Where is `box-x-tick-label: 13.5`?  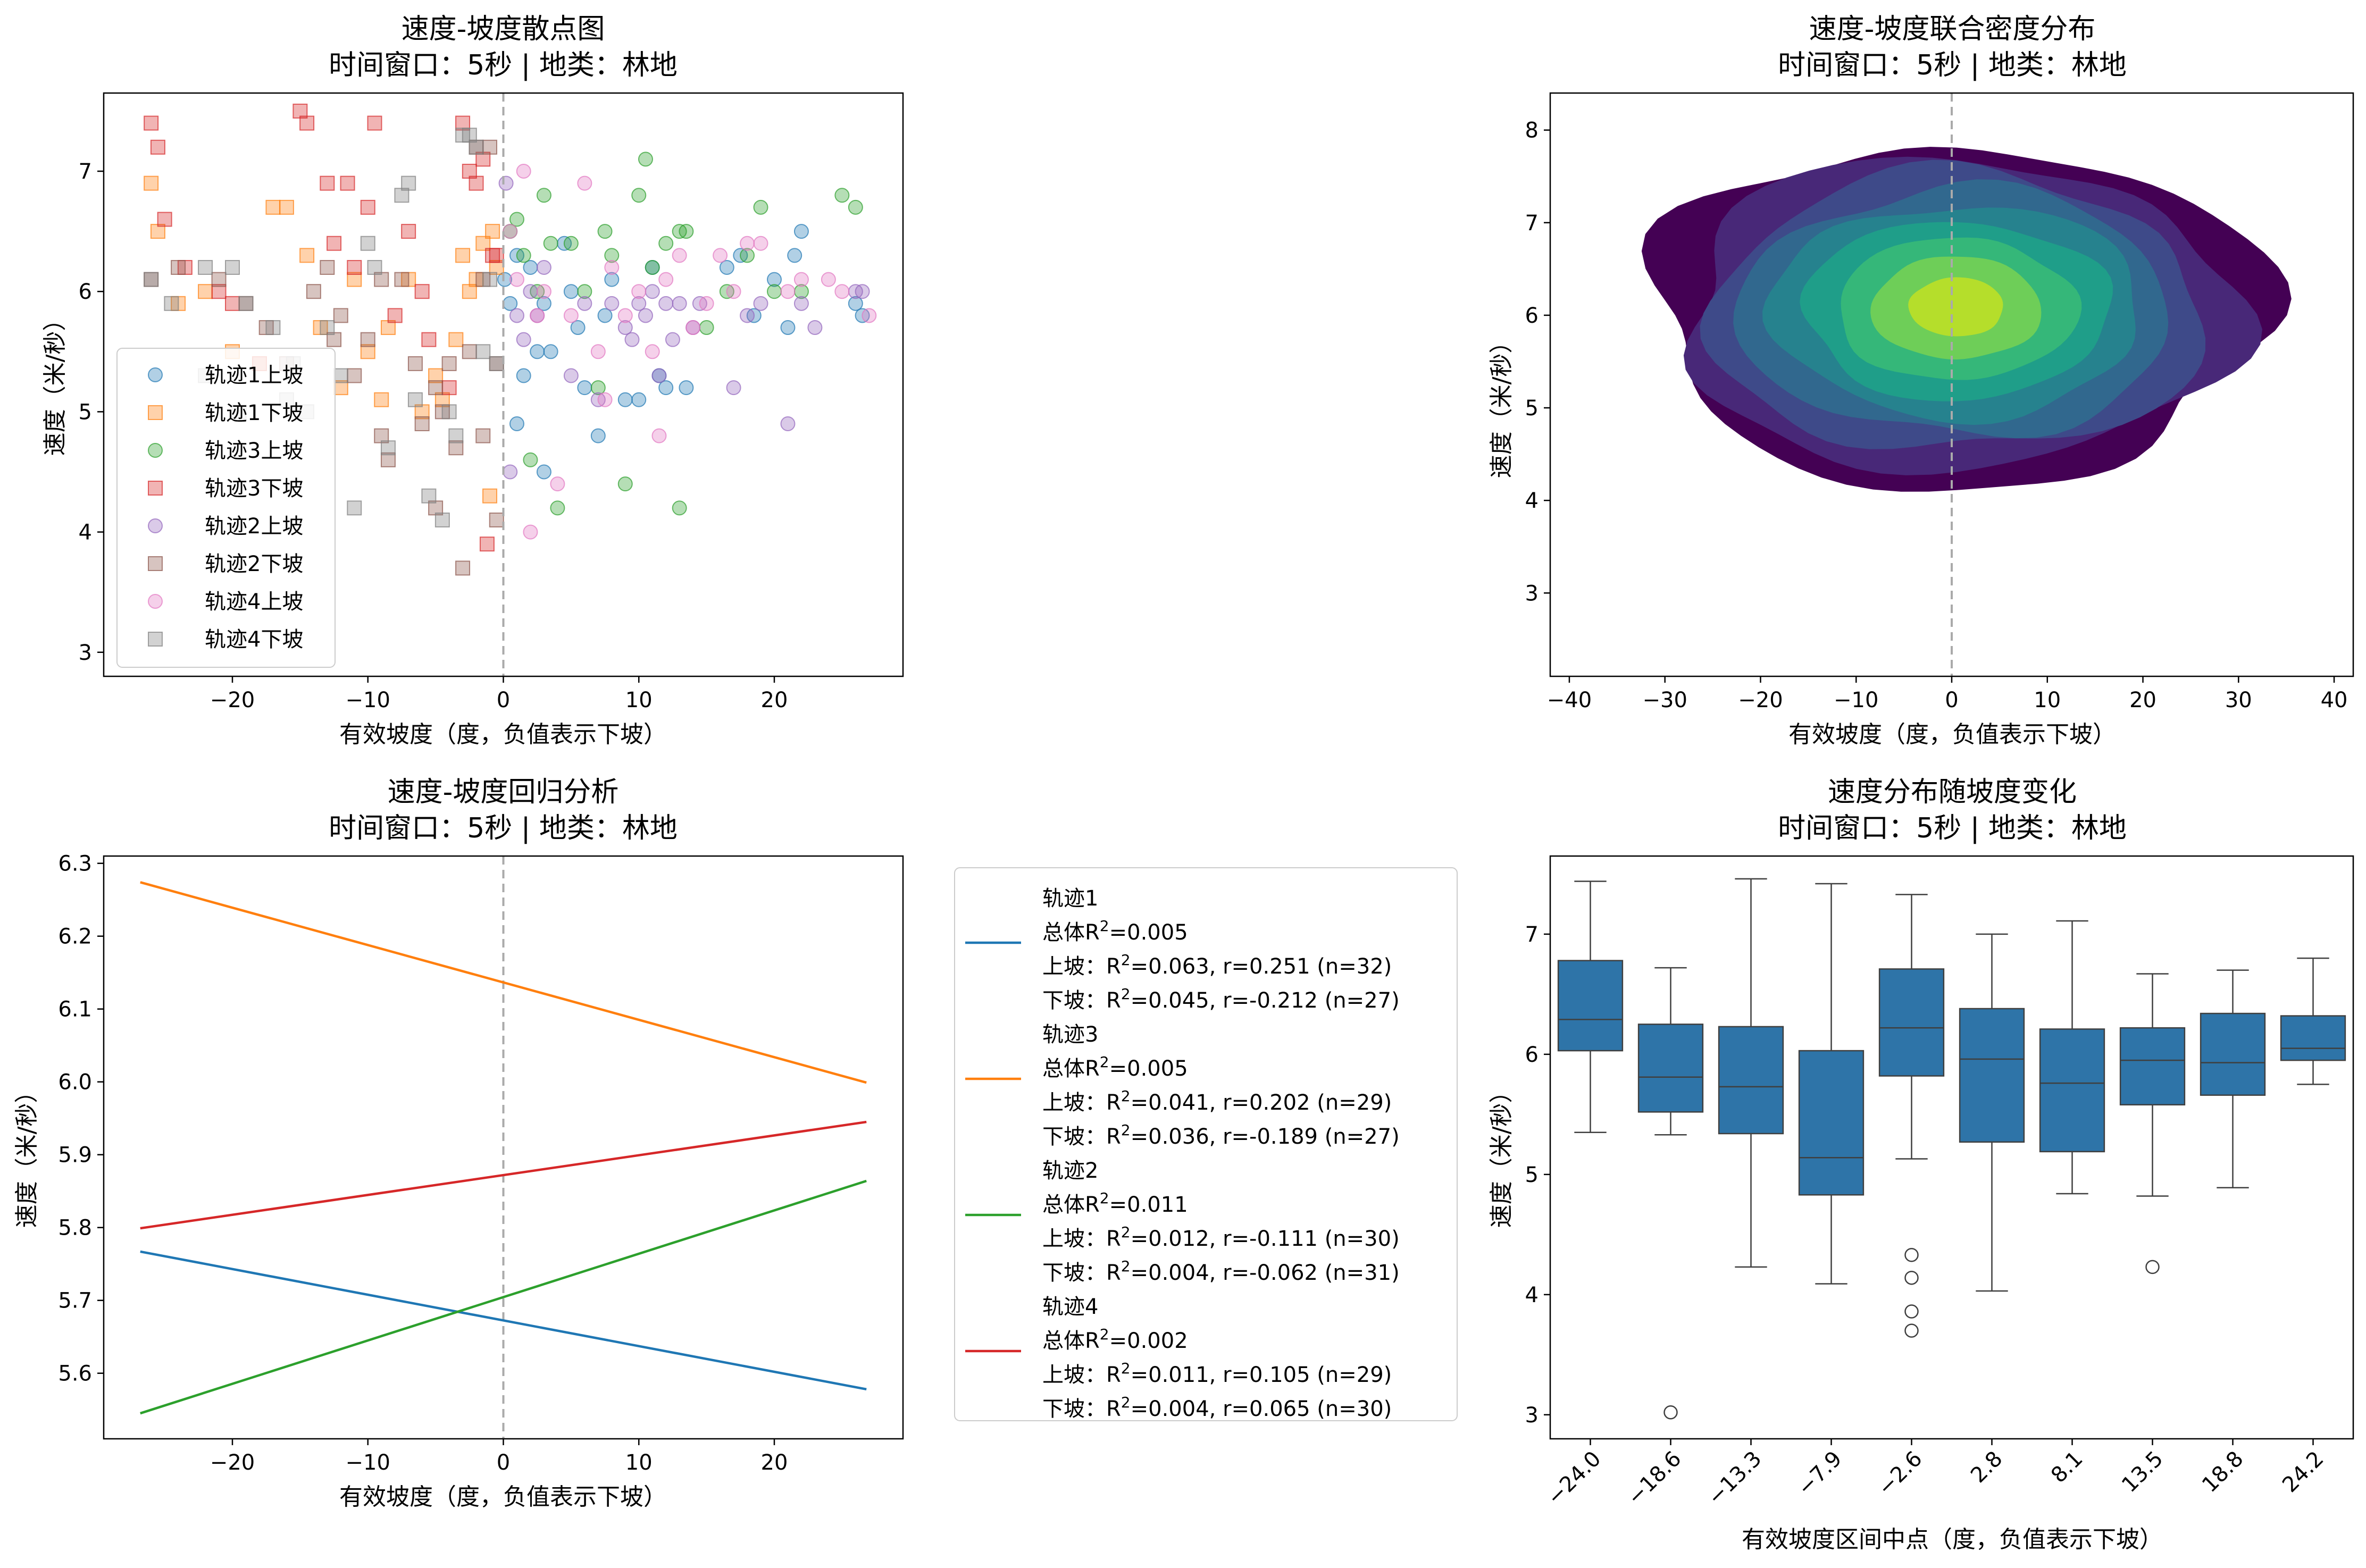 box-x-tick-label: 13.5 is located at coordinates (2142, 1473).